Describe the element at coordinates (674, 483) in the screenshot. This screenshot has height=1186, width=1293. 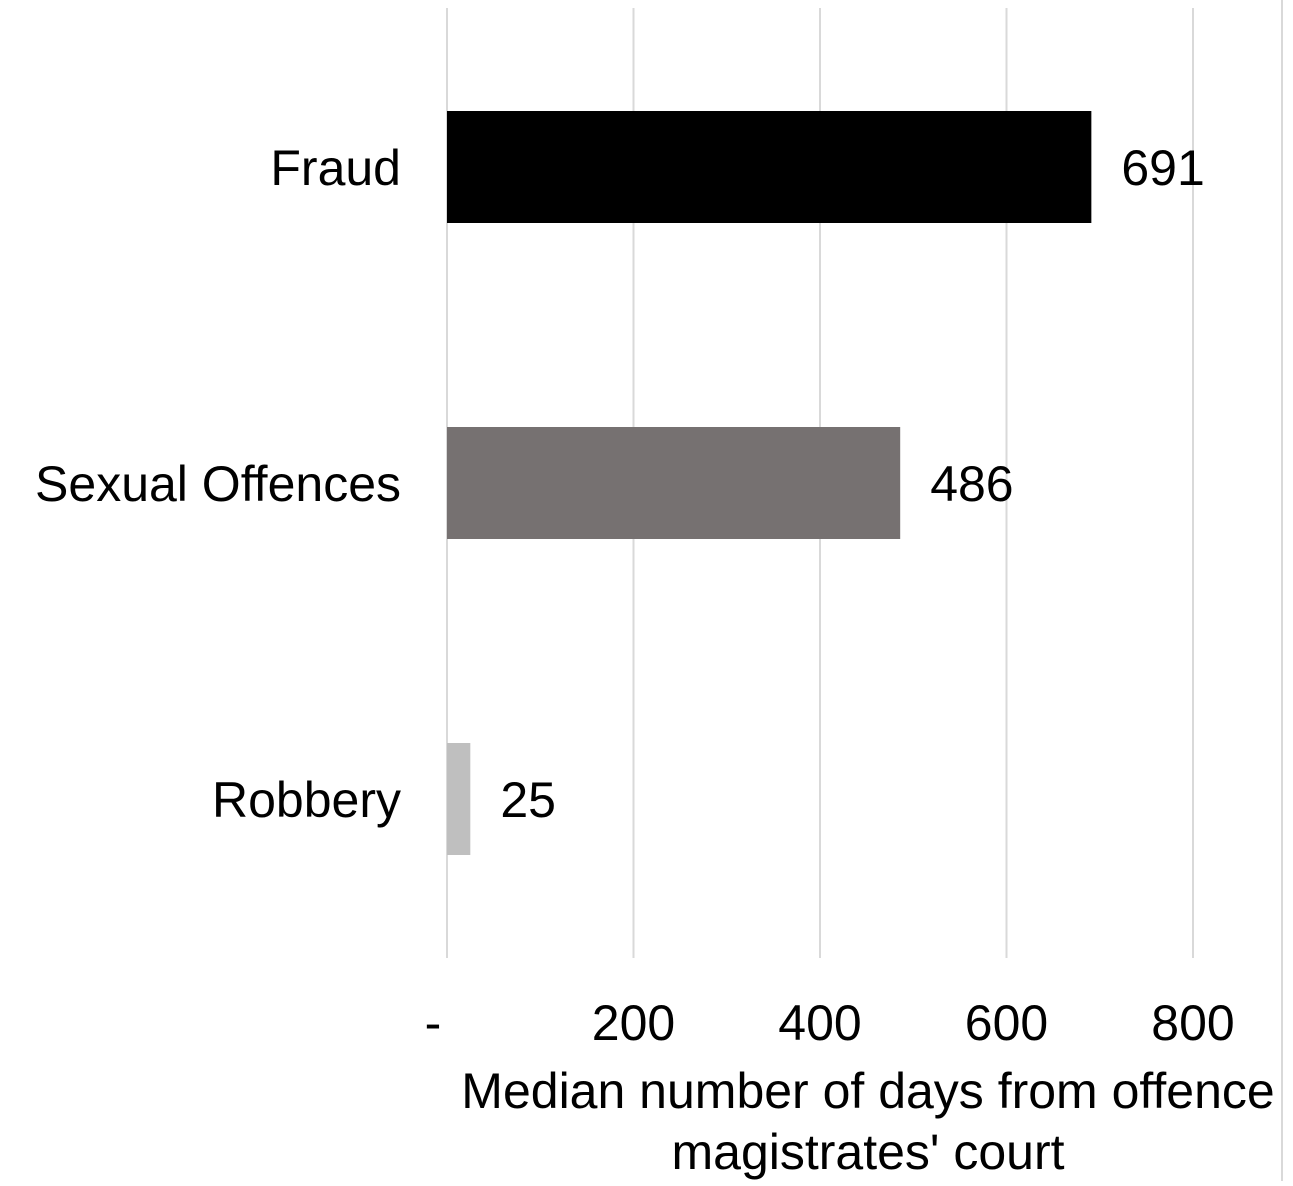
I see `bar-sexual-offences` at that location.